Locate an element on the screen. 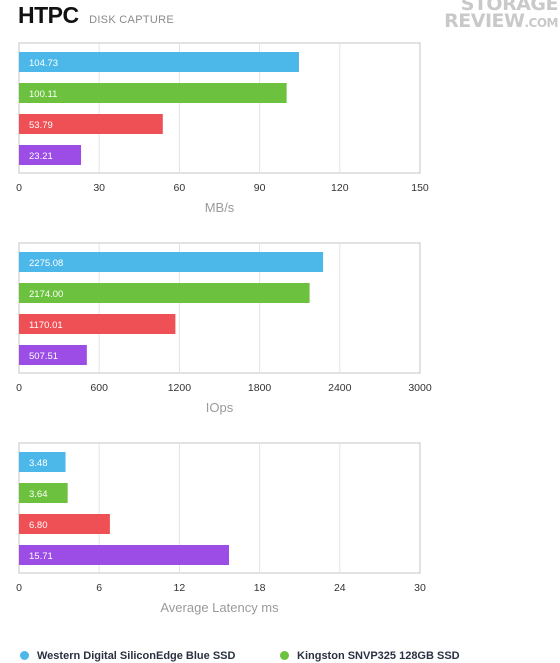 Image resolution: width=560 pixels, height=663 pixels. chart-2-bar-value-label: 15.71 is located at coordinates (41, 556).